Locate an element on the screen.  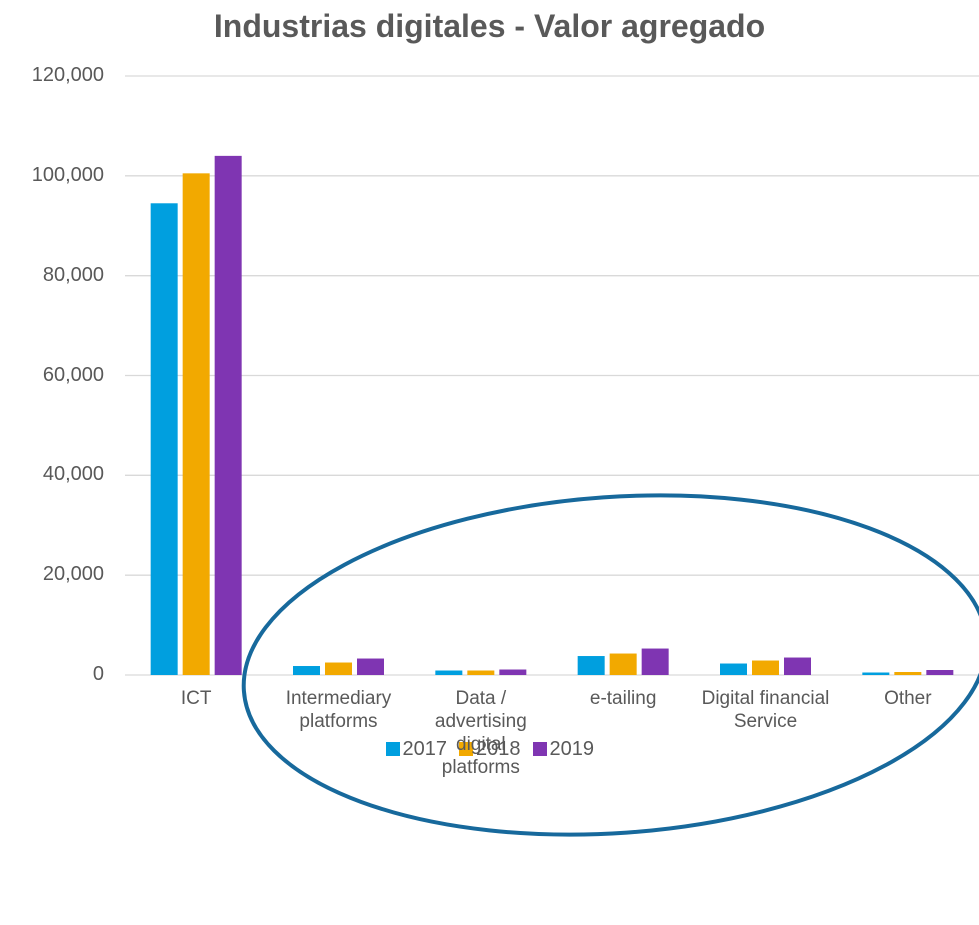
x-tick-label: Digital financial Service is located at coordinates (765, 710).